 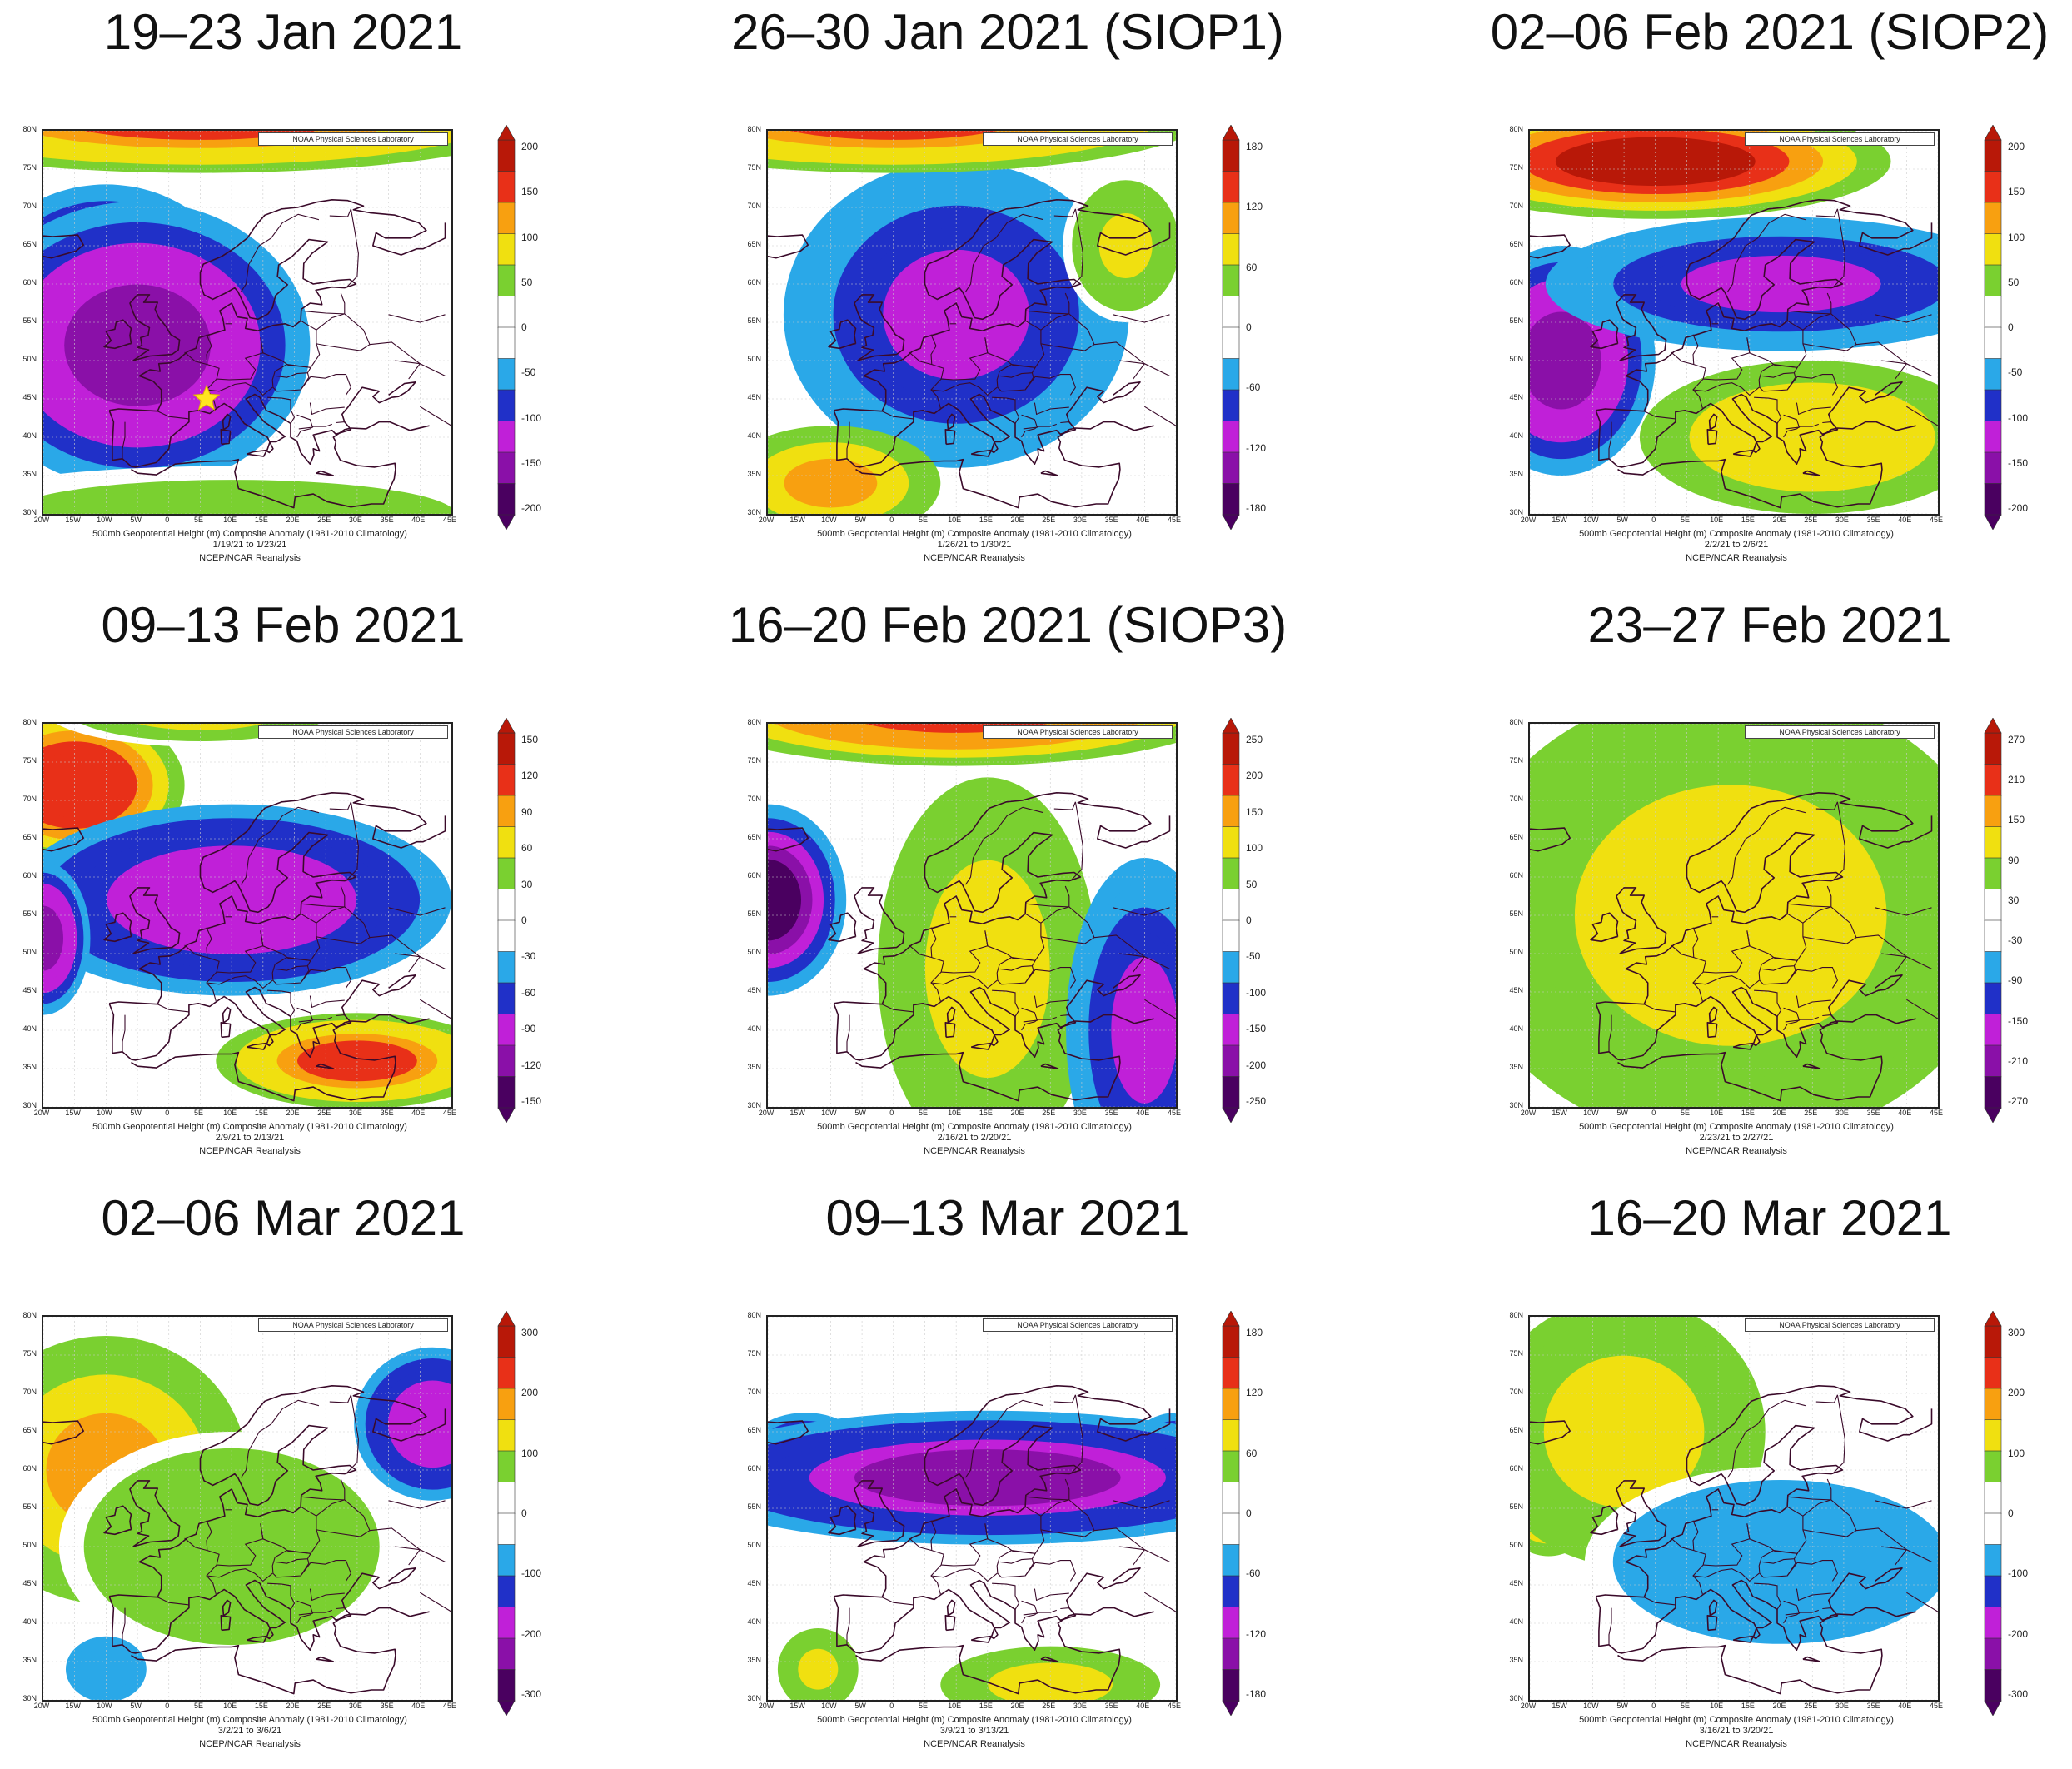 What do you see at coordinates (955, 520) in the screenshot?
I see `longitude-tick-label: 10E` at bounding box center [955, 520].